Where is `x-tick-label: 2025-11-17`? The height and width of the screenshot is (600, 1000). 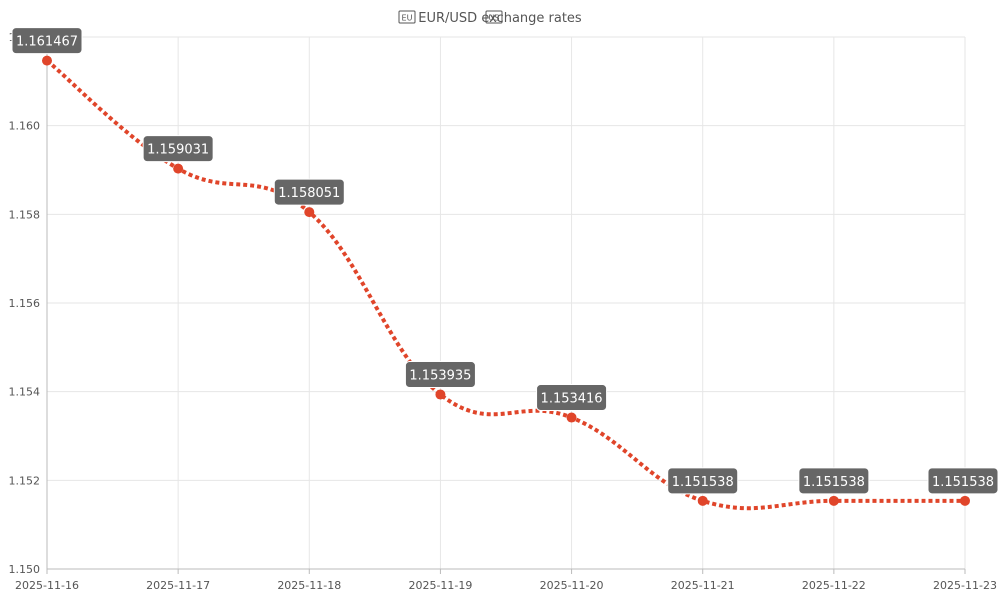
x-tick-label: 2025-11-17 is located at coordinates (178, 585).